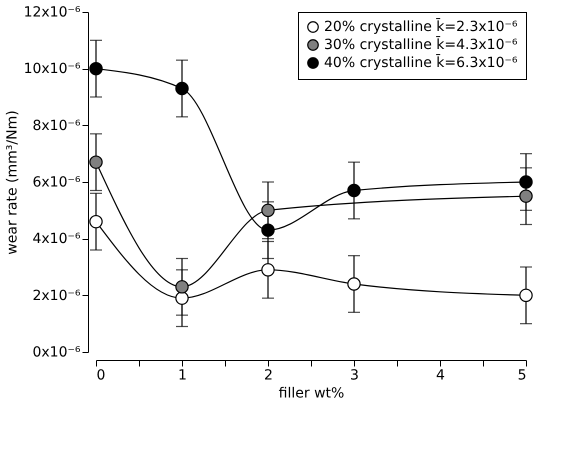 The image size is (582, 461). What do you see at coordinates (101, 376) in the screenshot?
I see `x-tick-label: 0` at bounding box center [101, 376].